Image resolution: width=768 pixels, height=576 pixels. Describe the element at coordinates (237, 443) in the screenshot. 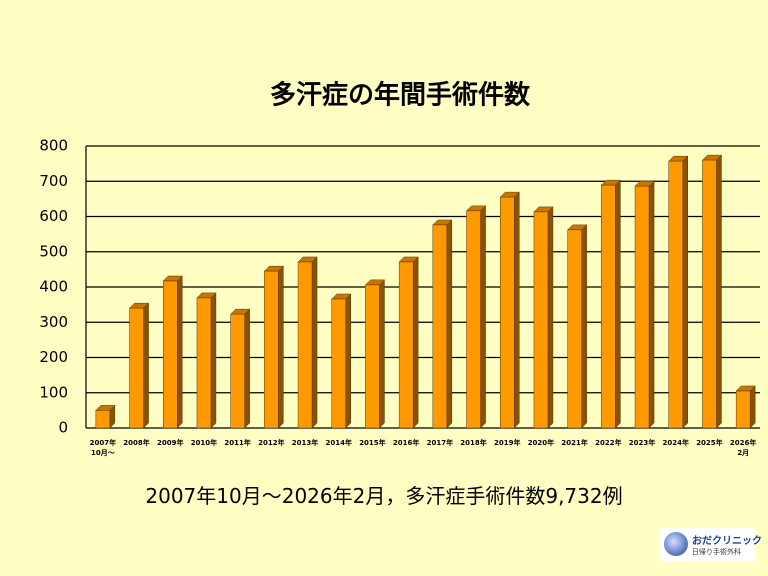

I see `x-tick-label: 2011年` at that location.